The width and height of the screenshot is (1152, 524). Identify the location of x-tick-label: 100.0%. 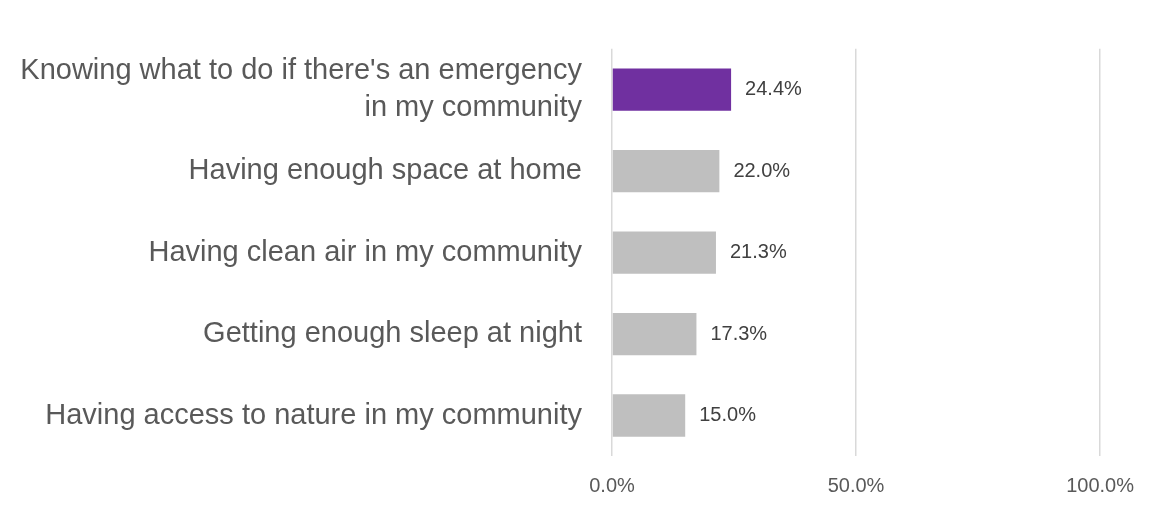
(1100, 484).